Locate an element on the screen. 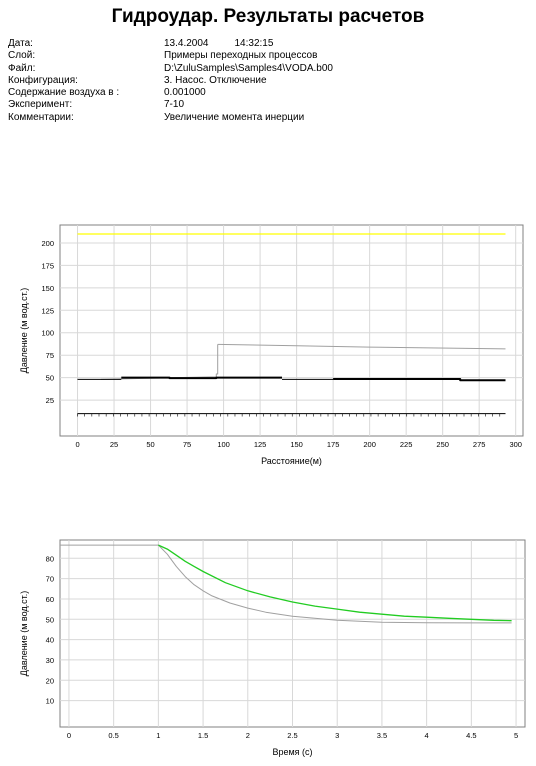 The height and width of the screenshot is (766, 536). y-tick-label: 60 is located at coordinates (50, 599).